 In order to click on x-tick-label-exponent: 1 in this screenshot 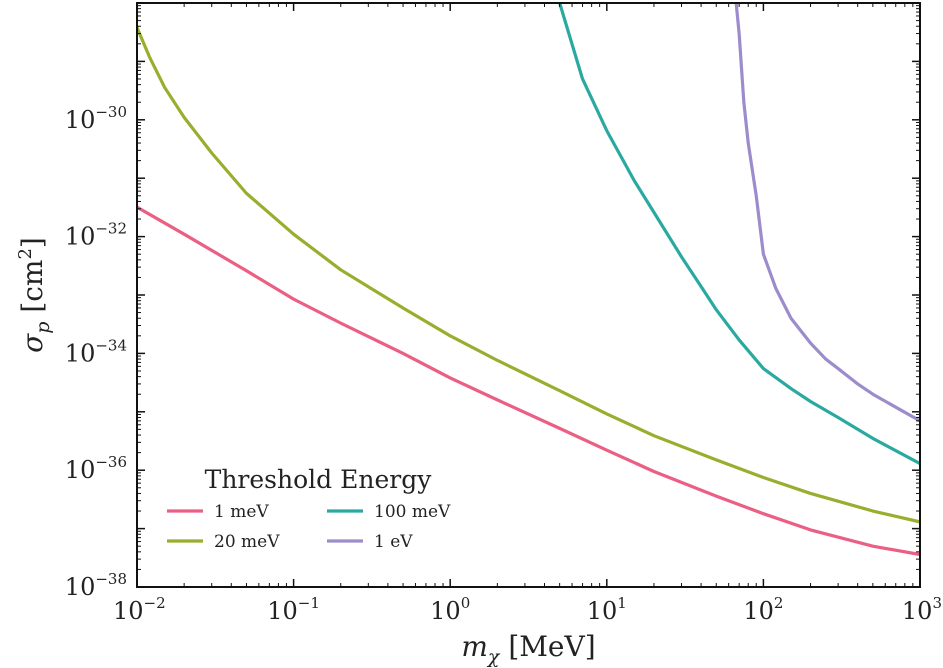, I will do `click(622, 603)`.